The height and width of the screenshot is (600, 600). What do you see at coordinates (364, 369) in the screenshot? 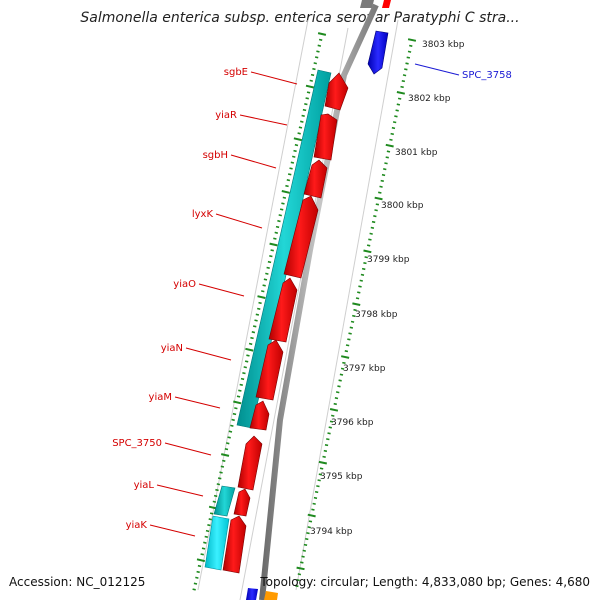
I see `ruler-label-3797: 3797 kbp` at bounding box center [364, 369].